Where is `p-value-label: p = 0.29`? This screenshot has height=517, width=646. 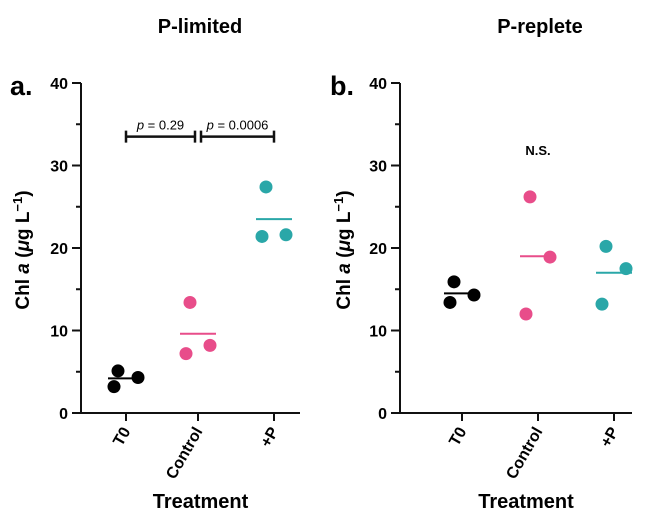
p-value-label: p = 0.29 is located at coordinates (160, 125).